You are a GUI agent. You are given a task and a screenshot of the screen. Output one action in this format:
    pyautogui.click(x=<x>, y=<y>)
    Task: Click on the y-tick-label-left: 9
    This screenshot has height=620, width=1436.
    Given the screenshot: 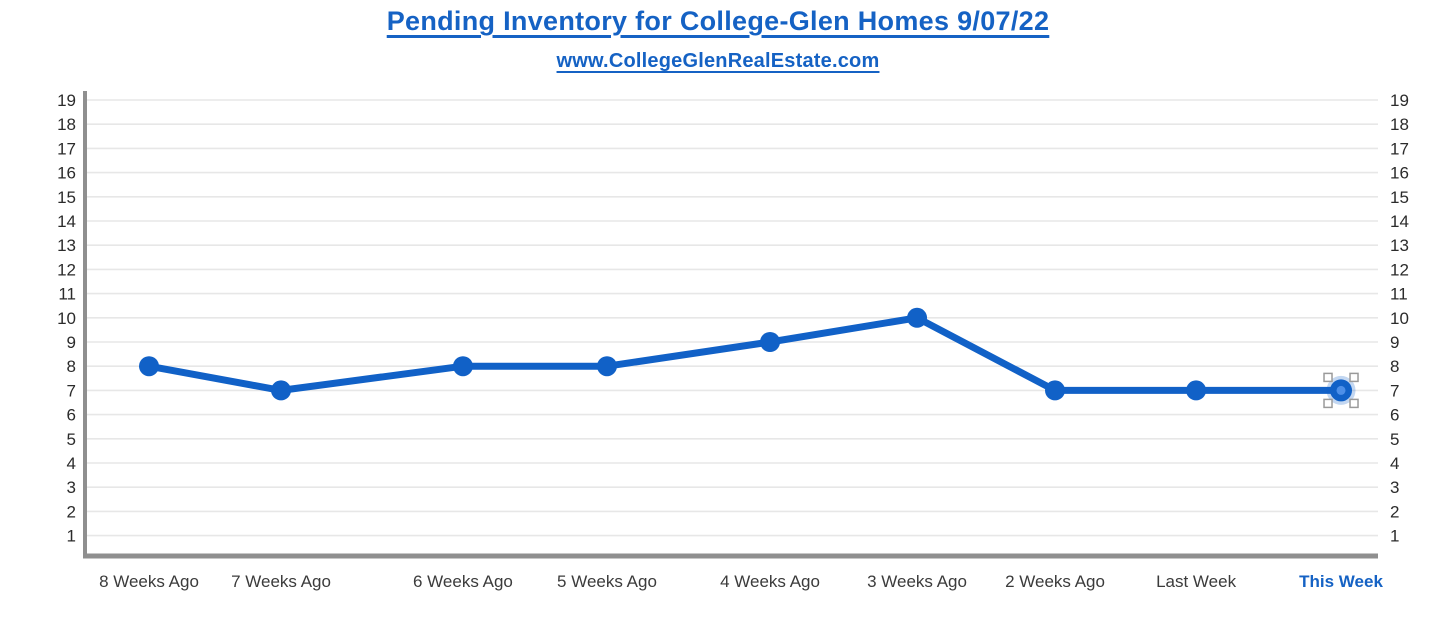 What is the action you would take?
    pyautogui.click(x=71, y=342)
    